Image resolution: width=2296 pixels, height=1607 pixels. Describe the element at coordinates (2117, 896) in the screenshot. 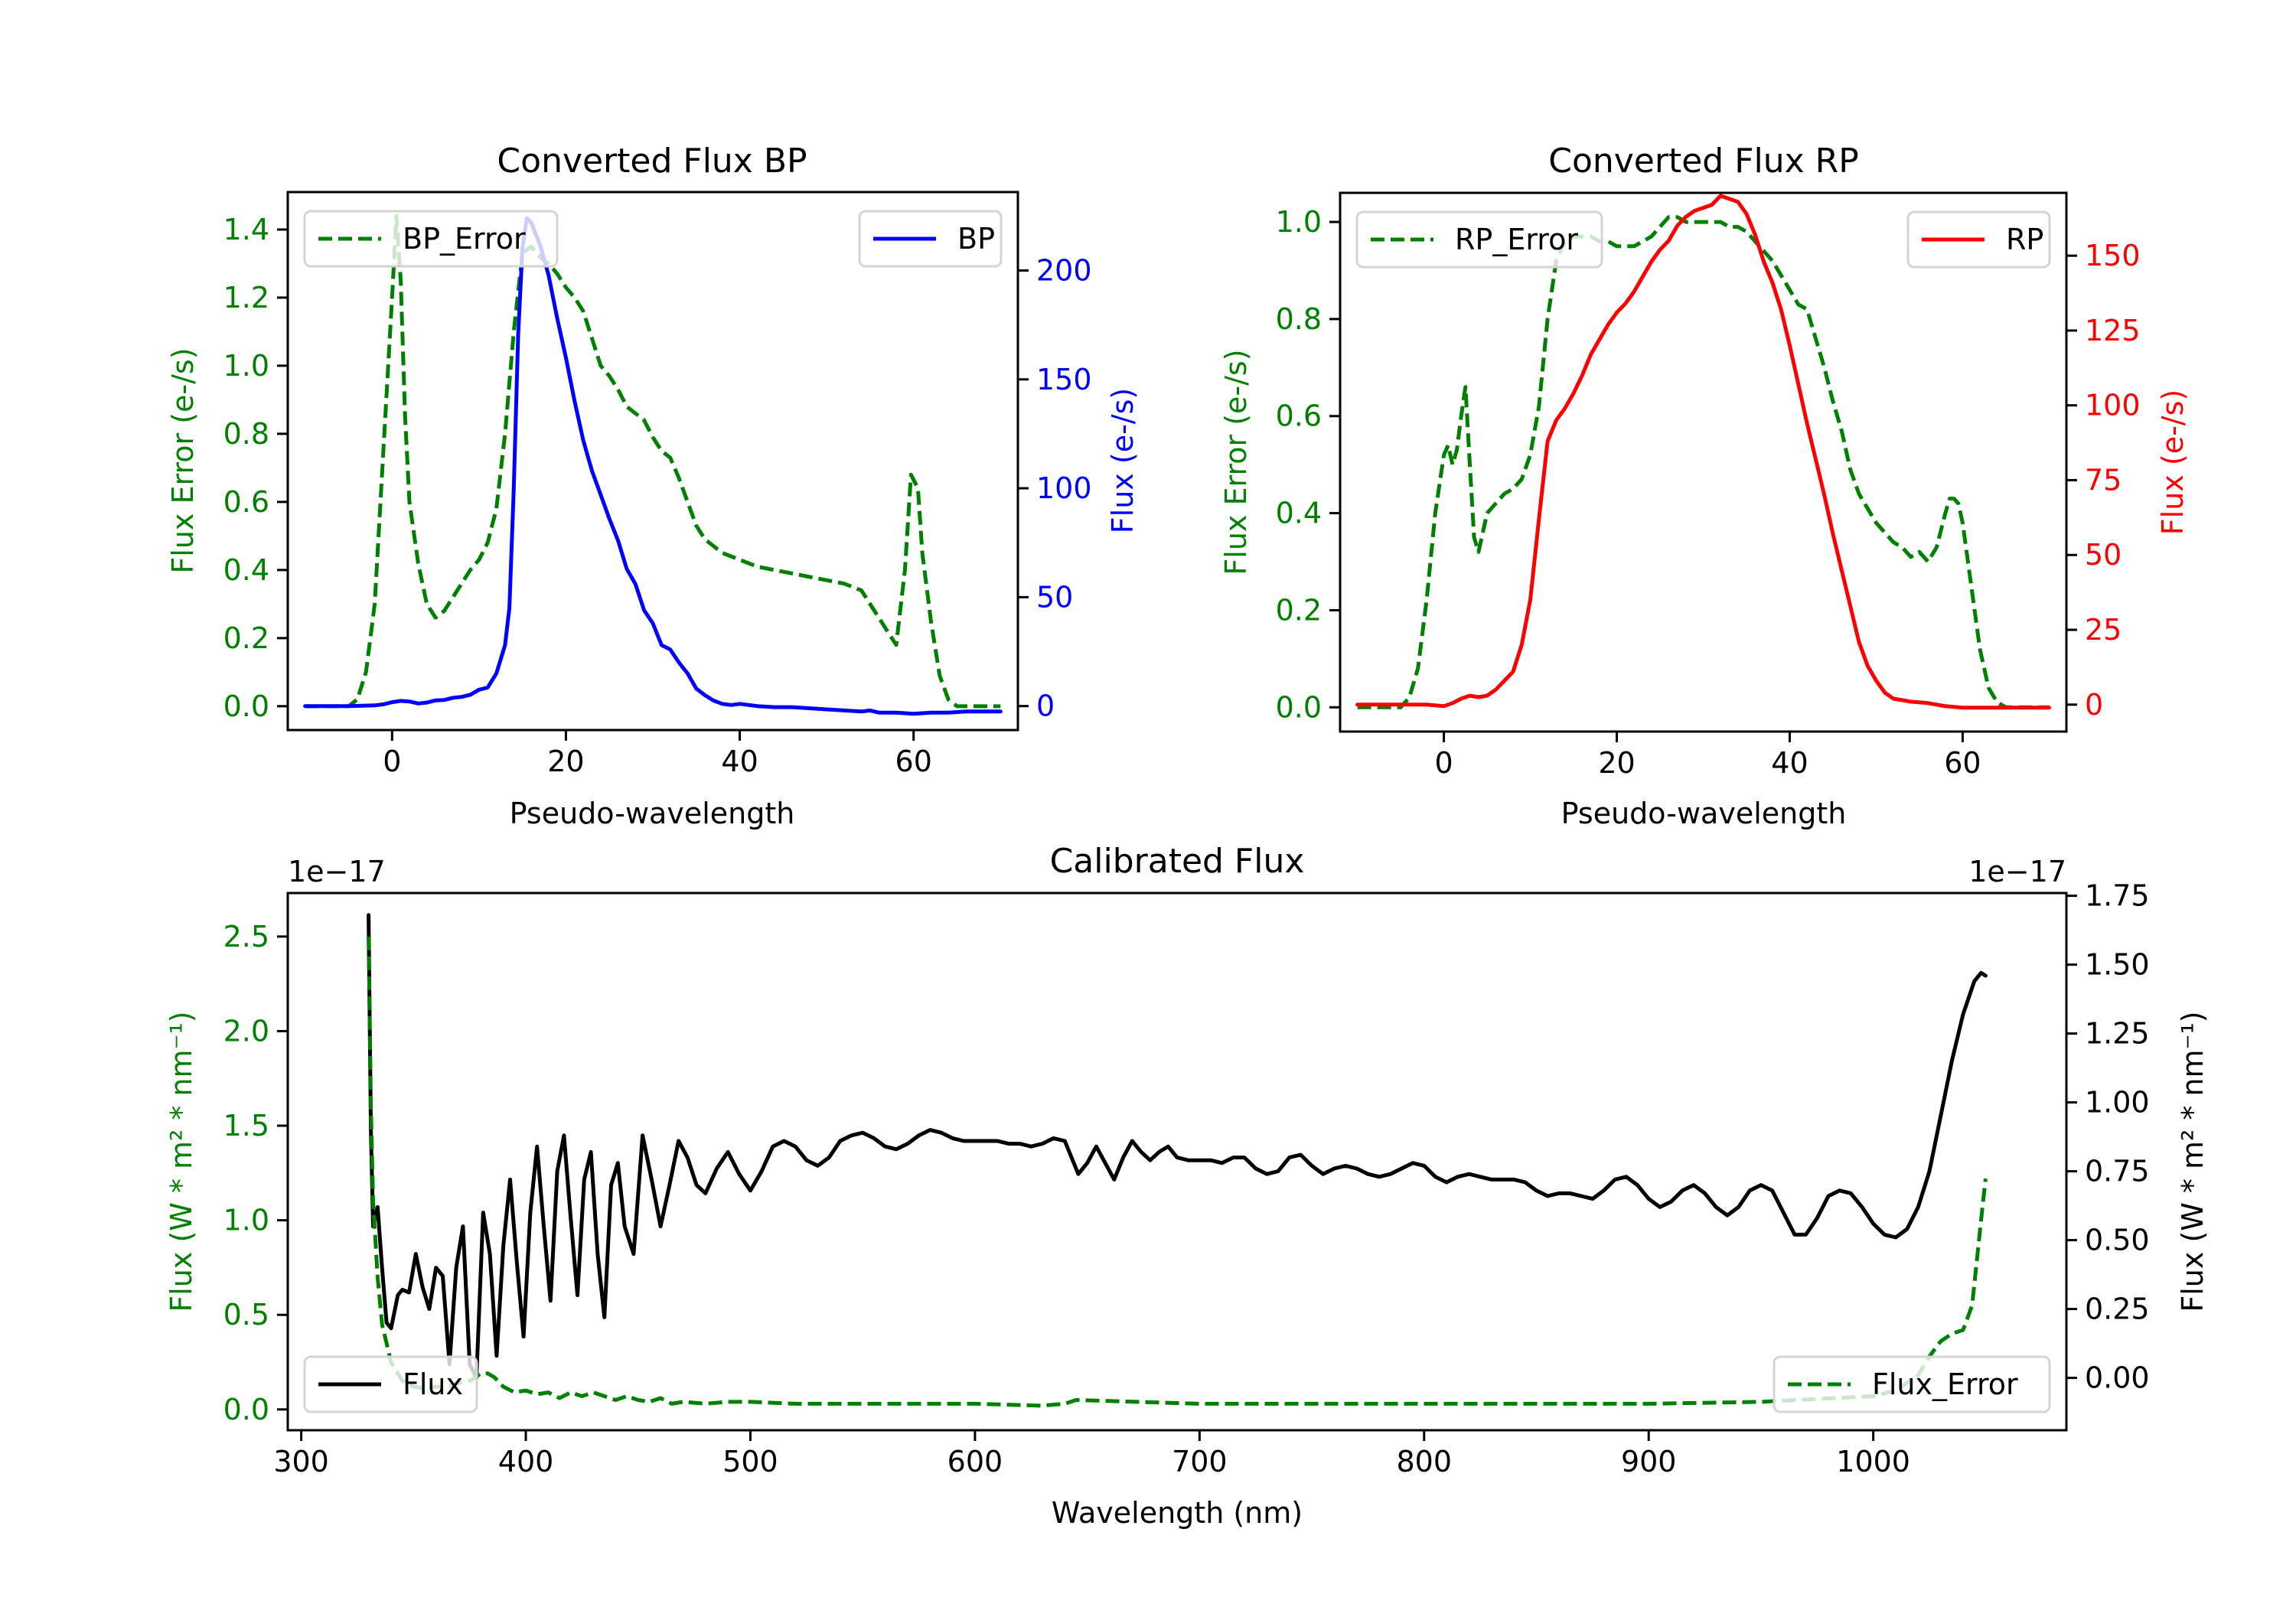

I see `calibrated-ytick-right-label: 1.75` at that location.